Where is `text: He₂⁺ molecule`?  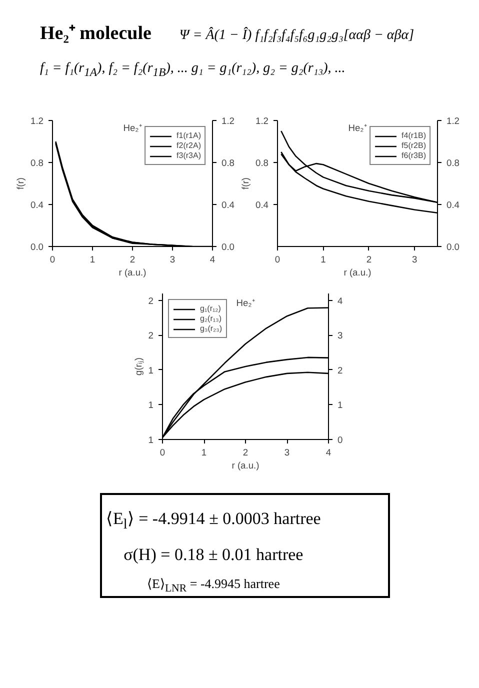 text: He₂⁺ molecule is located at coordinates (96, 34).